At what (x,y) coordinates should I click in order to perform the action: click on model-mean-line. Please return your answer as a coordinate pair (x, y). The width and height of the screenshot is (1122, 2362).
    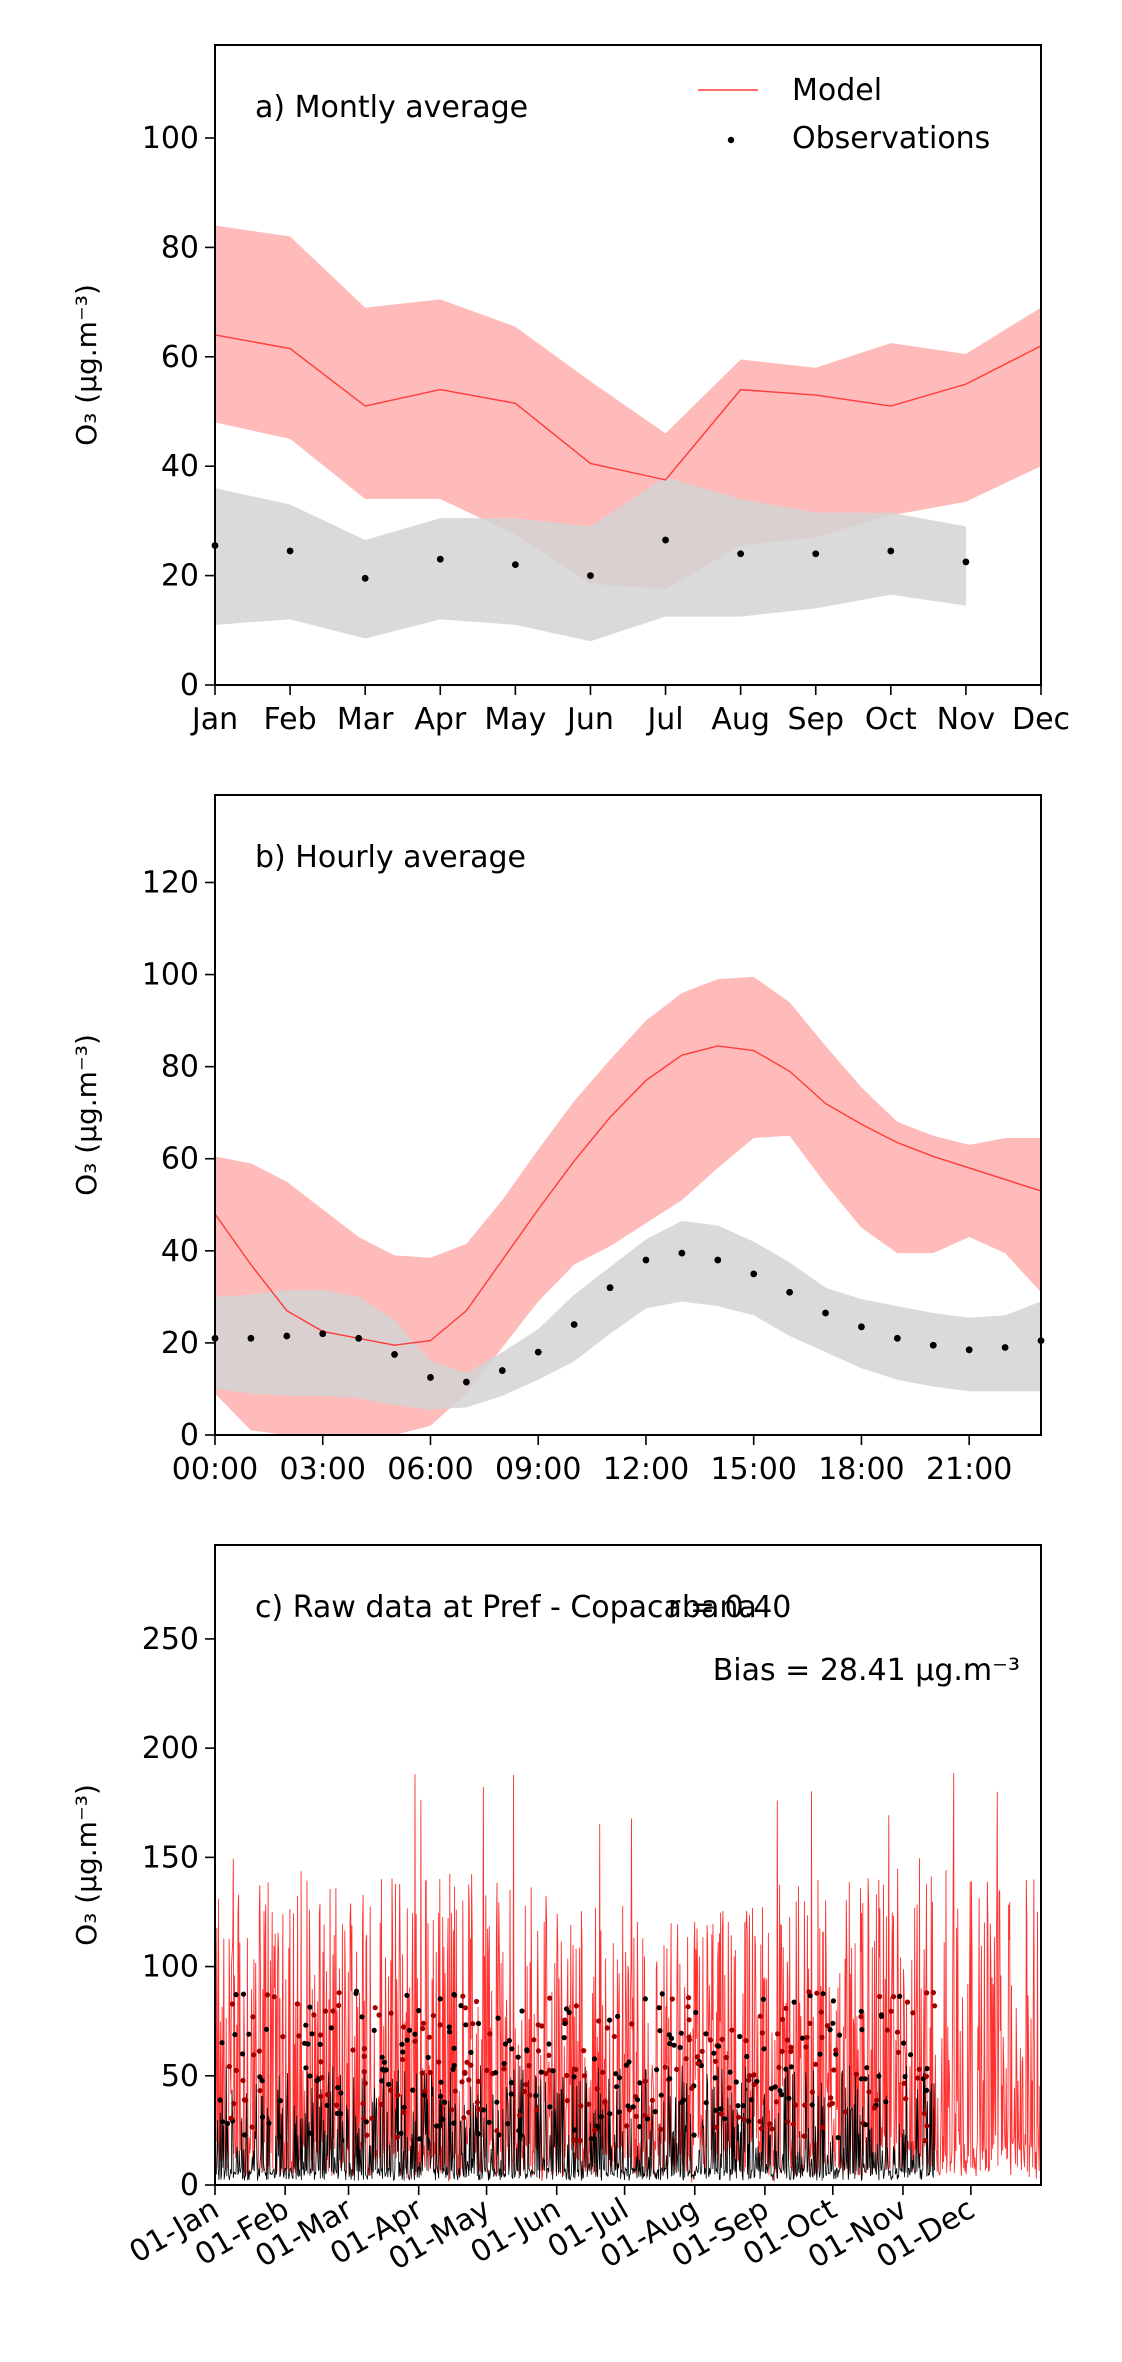
    Looking at the image, I should click on (628, 407).